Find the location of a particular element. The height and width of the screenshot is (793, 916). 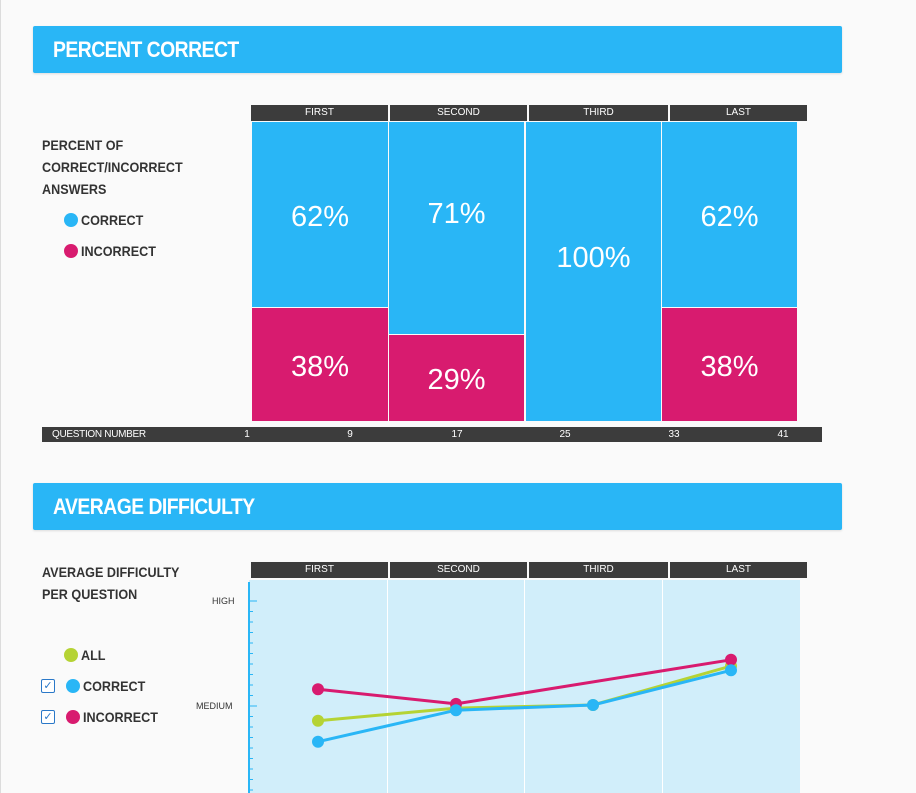

bar-incorrect-first: 38% is located at coordinates (320, 364).